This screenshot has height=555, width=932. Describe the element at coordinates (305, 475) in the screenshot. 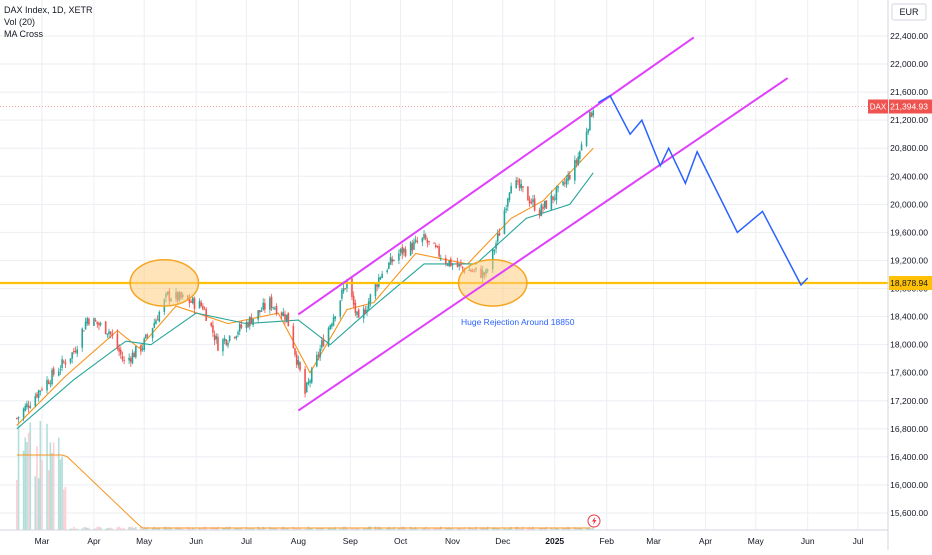

I see `volume-bars` at that location.